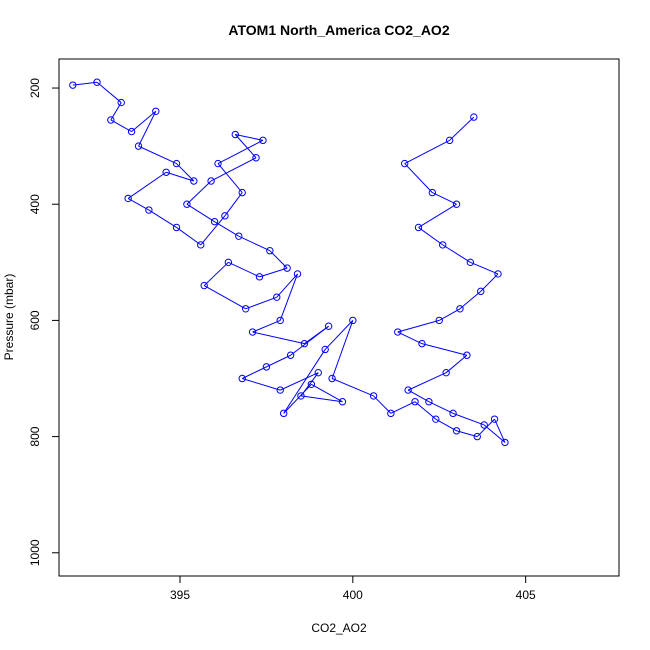 Image resolution: width=650 pixels, height=650 pixels. Describe the element at coordinates (35, 552) in the screenshot. I see `y-tick-label: 1000` at that location.